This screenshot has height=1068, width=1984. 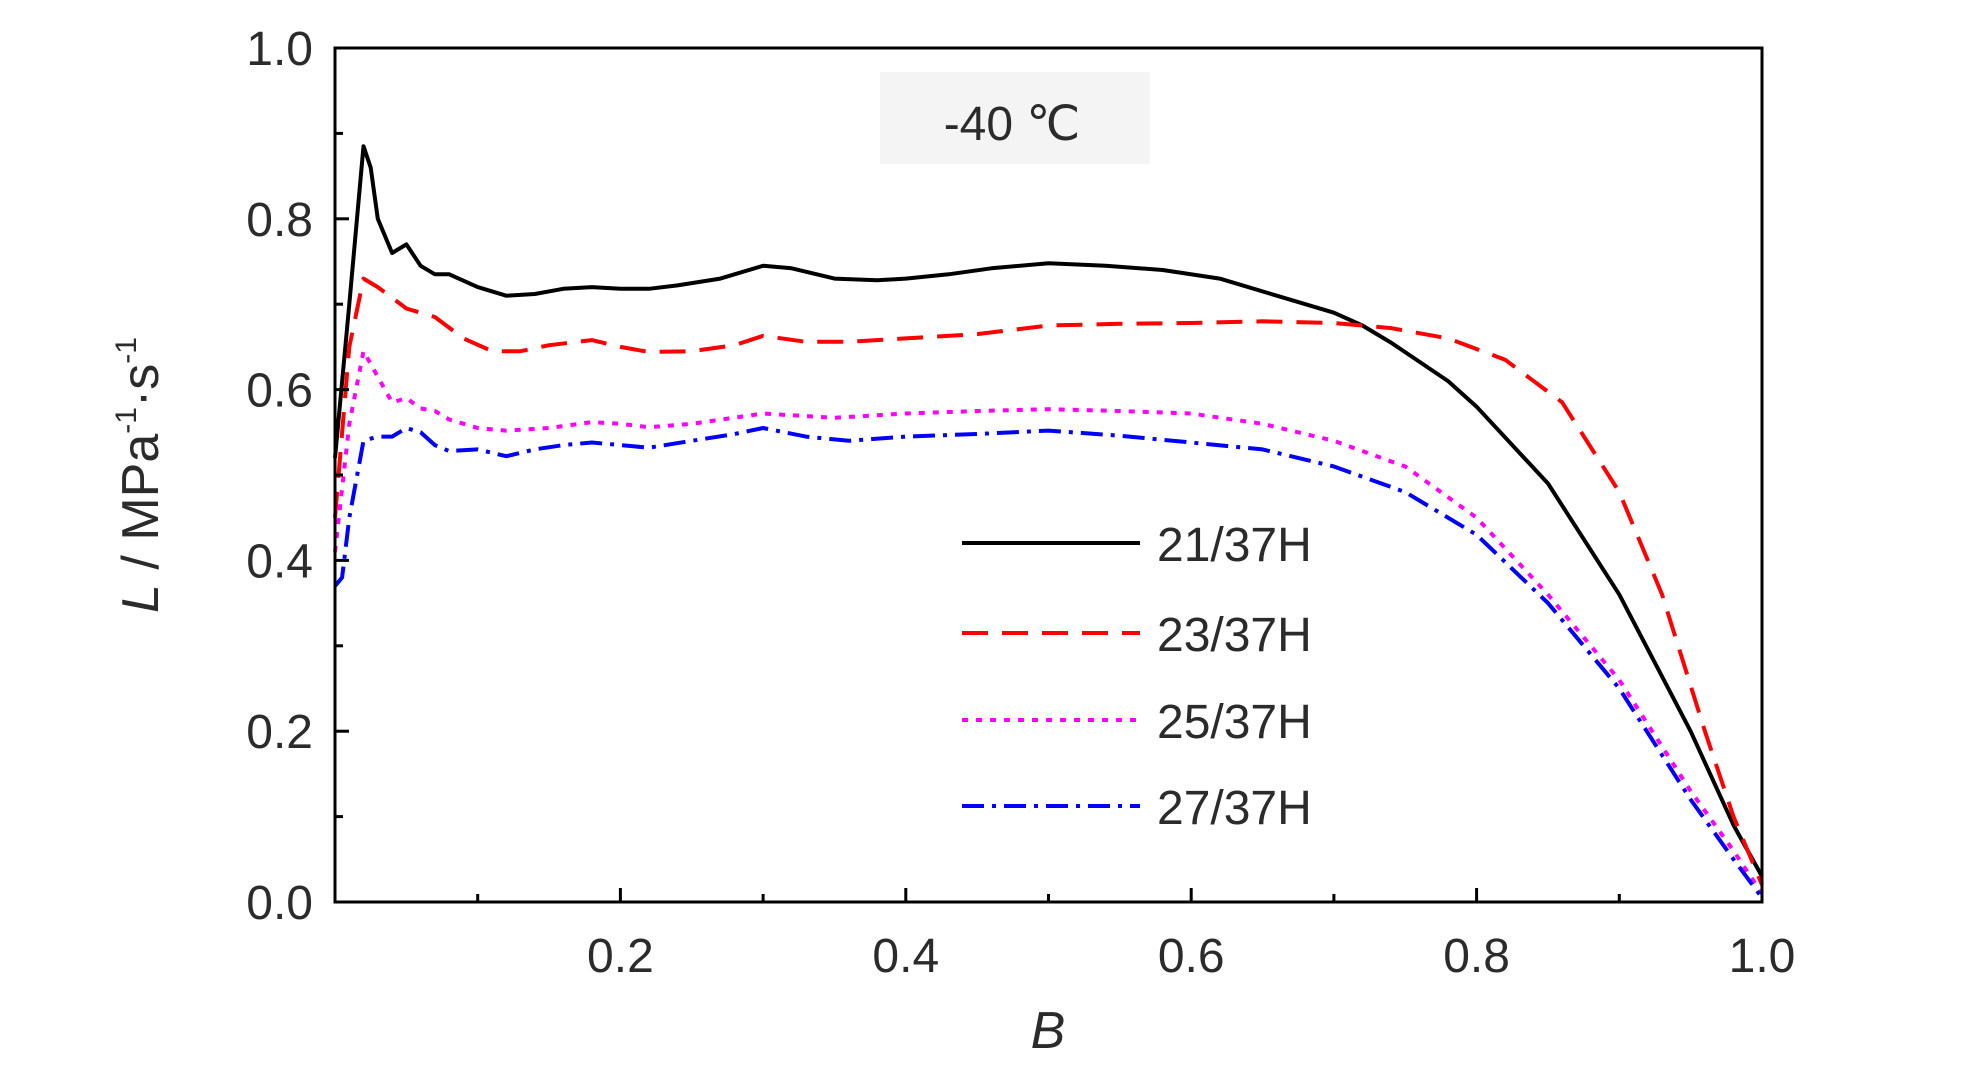 What do you see at coordinates (279, 391) in the screenshot?
I see `y-tick-label: 0.6` at bounding box center [279, 391].